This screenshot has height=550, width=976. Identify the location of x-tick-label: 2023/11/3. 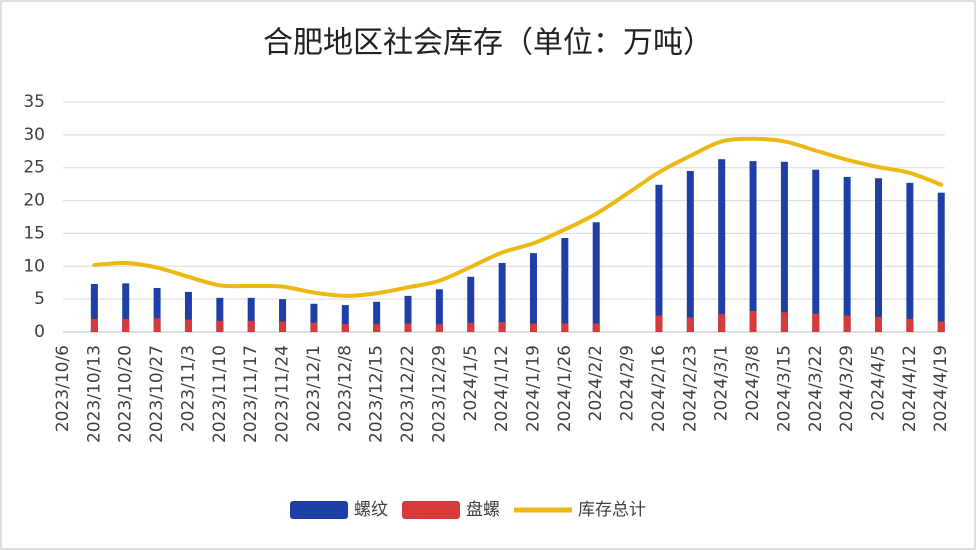
(188, 388).